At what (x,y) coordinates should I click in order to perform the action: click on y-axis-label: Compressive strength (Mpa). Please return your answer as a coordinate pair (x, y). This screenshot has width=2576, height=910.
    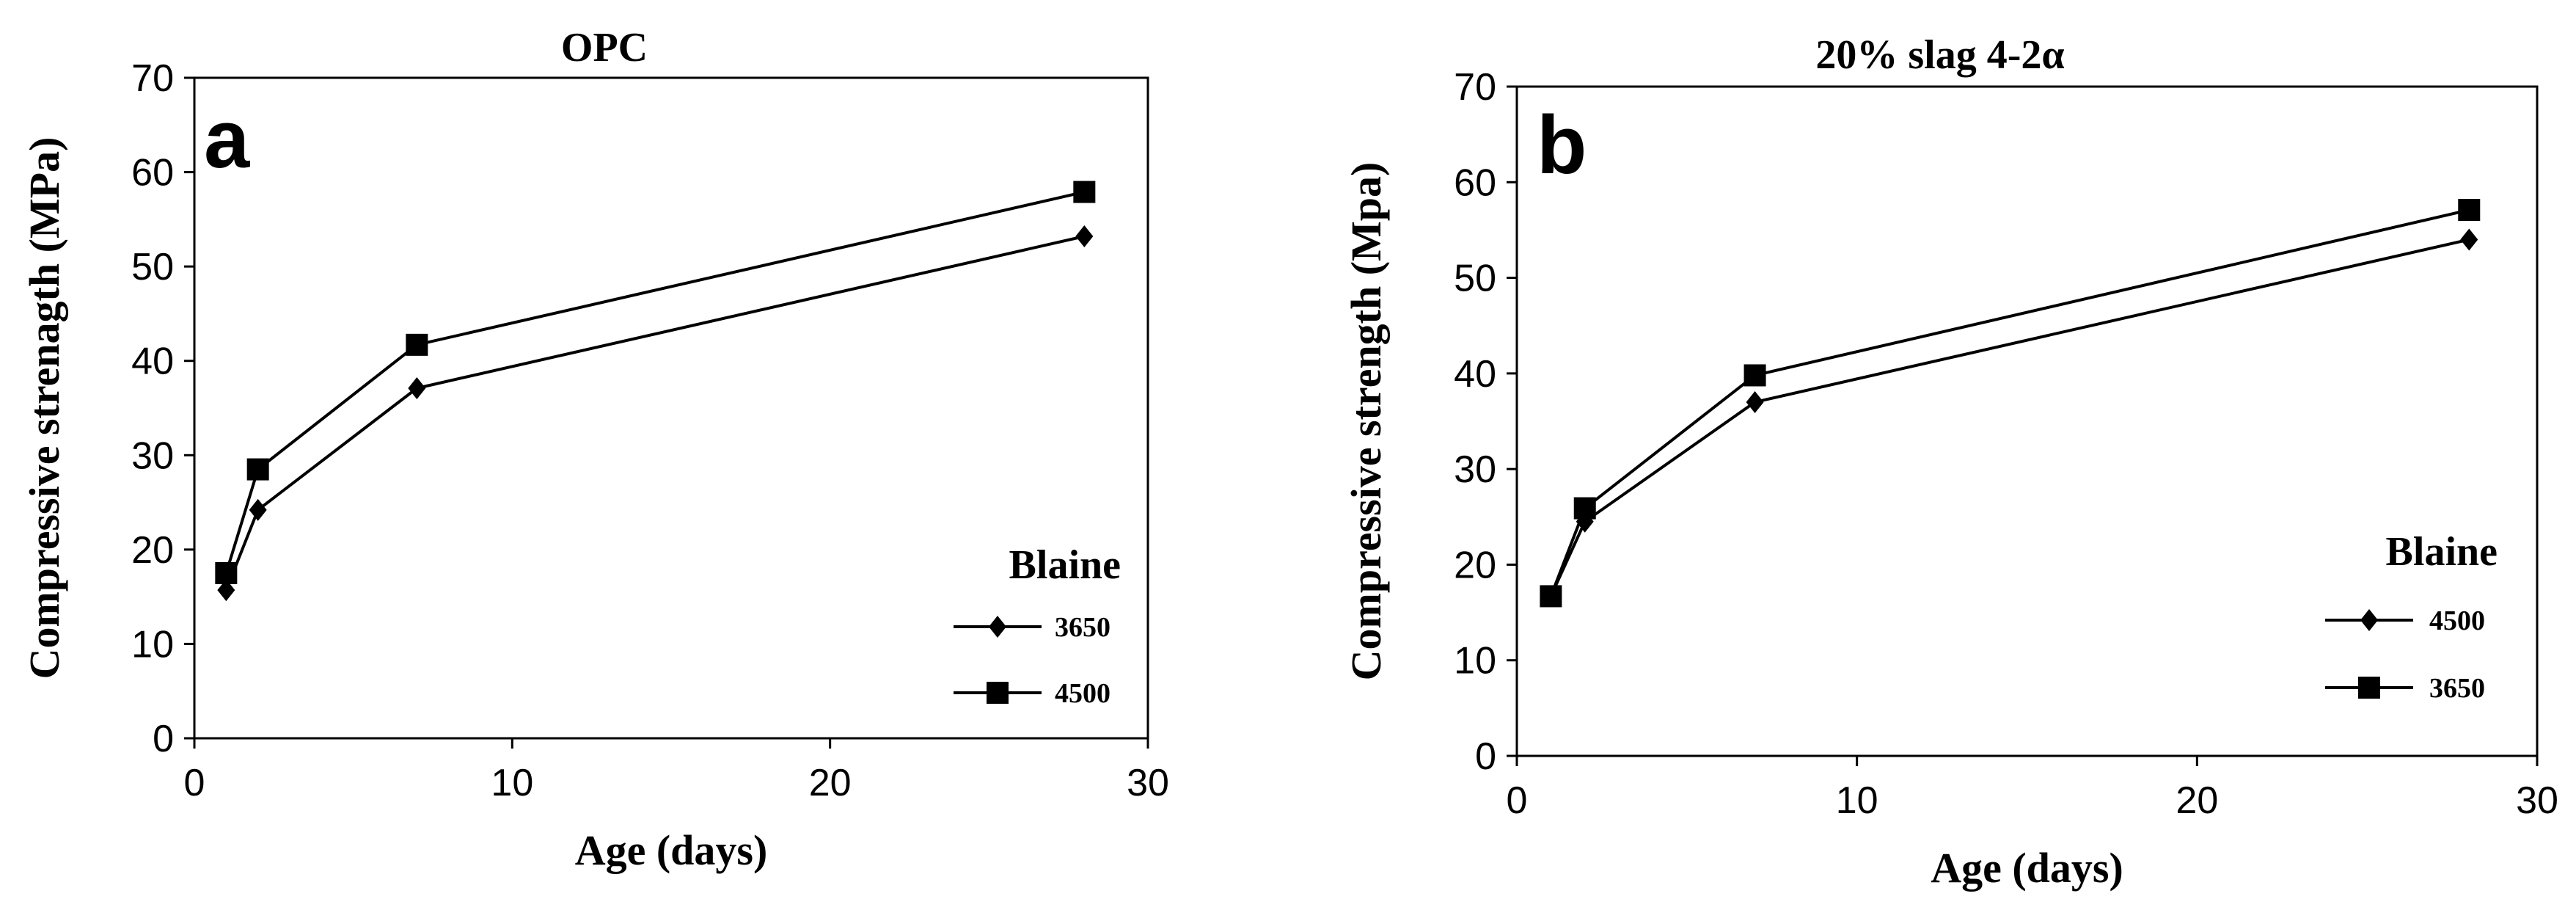
    Looking at the image, I should click on (1366, 421).